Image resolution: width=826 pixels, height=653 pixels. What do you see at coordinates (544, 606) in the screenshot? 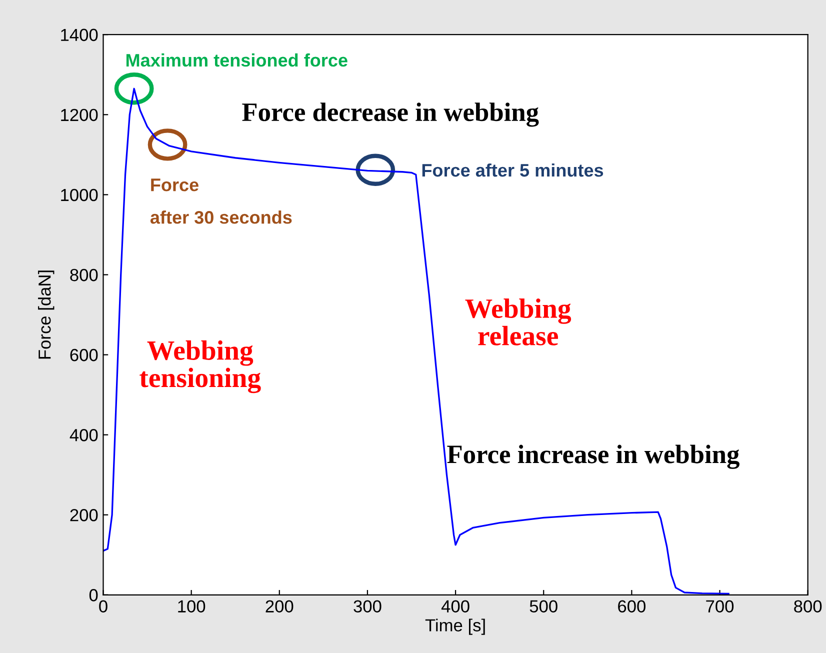
I see `x-tick-label: 500` at bounding box center [544, 606].